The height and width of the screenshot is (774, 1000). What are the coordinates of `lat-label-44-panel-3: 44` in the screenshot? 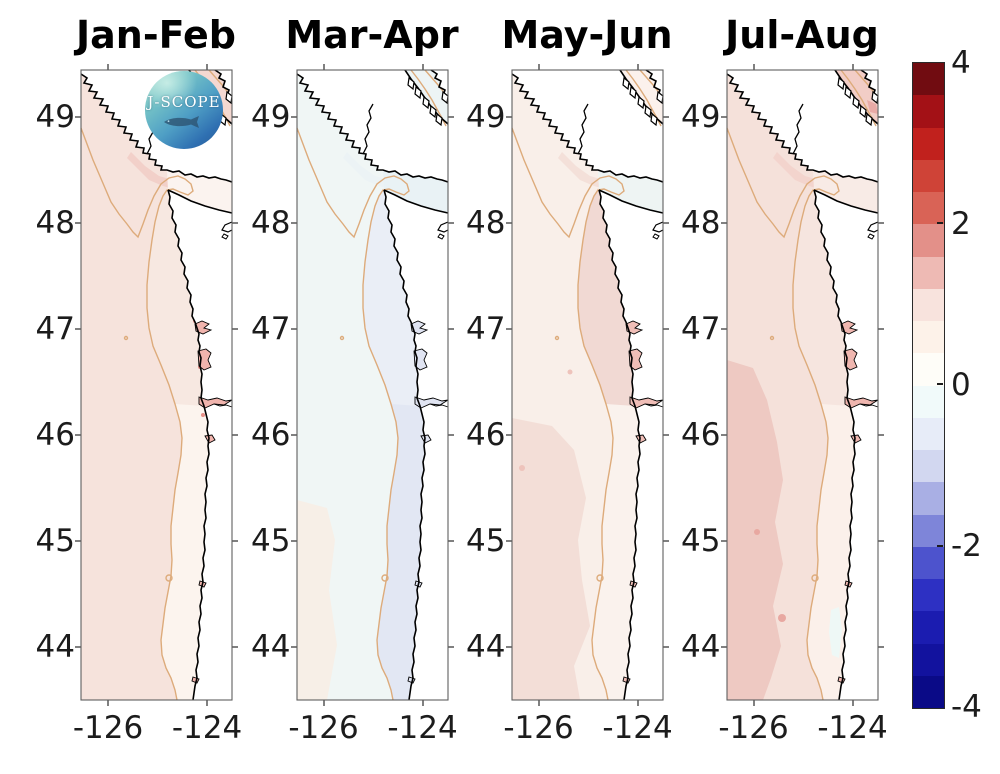 It's located at (486, 647).